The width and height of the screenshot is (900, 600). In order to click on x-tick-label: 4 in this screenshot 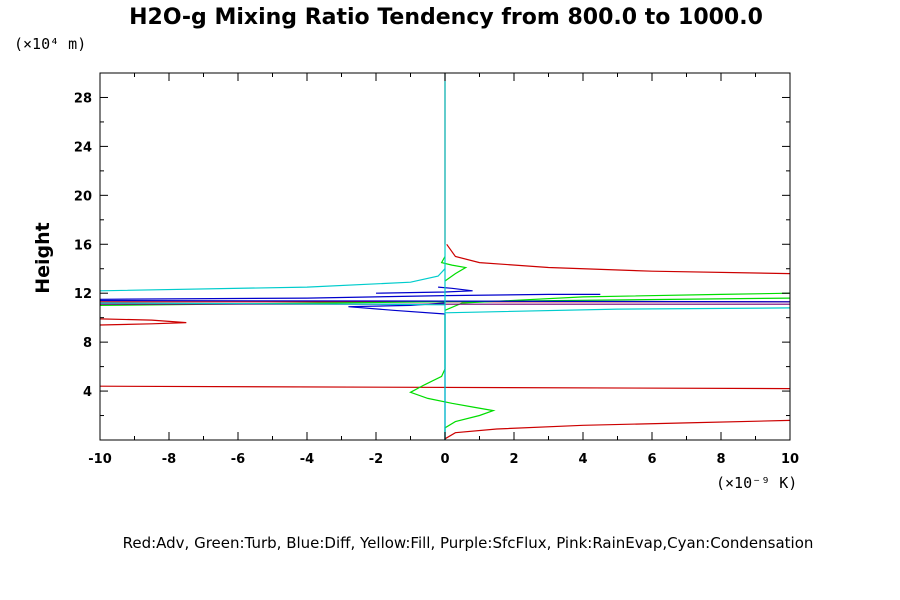, I will do `click(582, 459)`.